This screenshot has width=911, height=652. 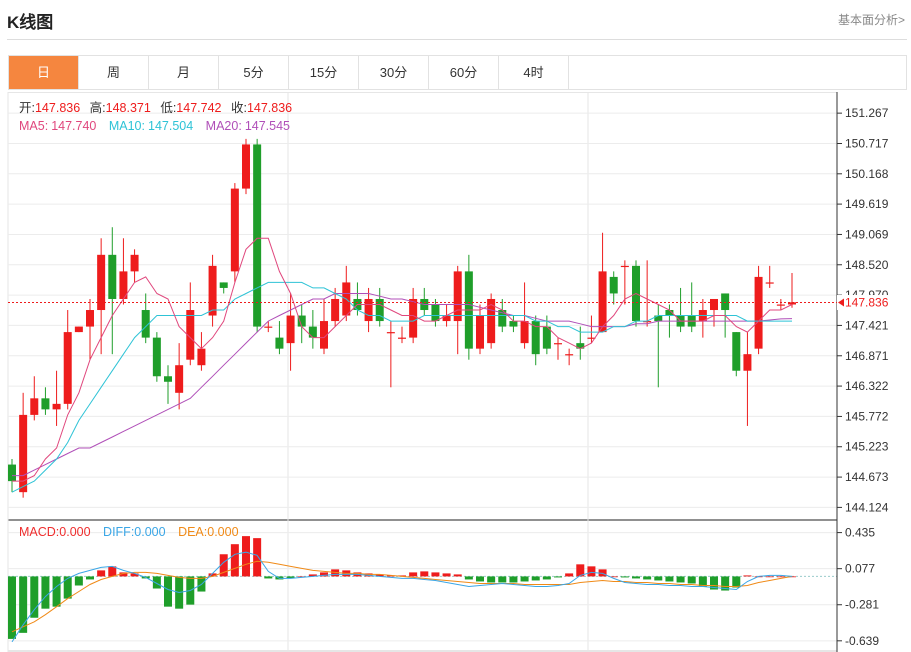 I want to click on ohlc-legend: 开:147.836 高:148.371 低:147.742 收:147.836, so click(x=155, y=107).